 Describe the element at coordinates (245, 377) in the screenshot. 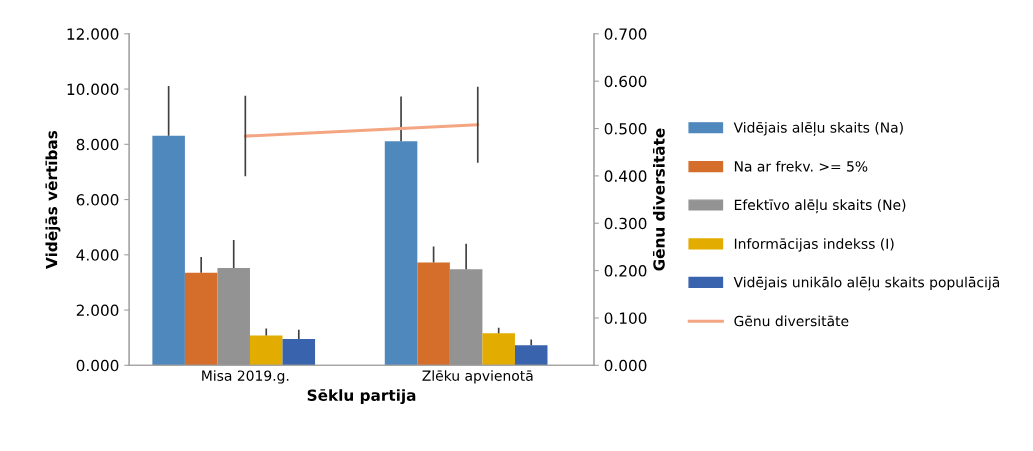

I see `x-tick-label: Misa 2019.g.` at that location.